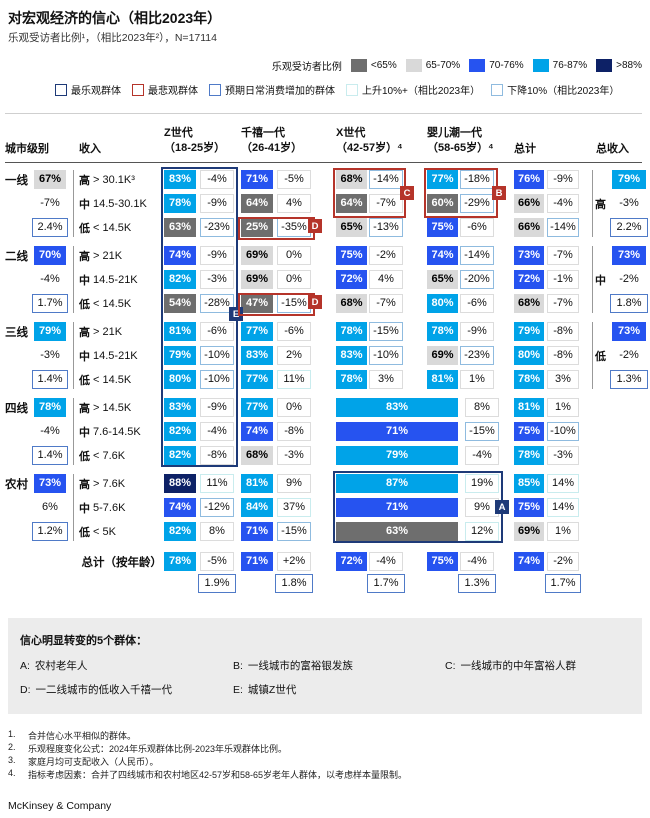 The image size is (650, 818). I want to click on tier-label: 三线, so click(16, 332).